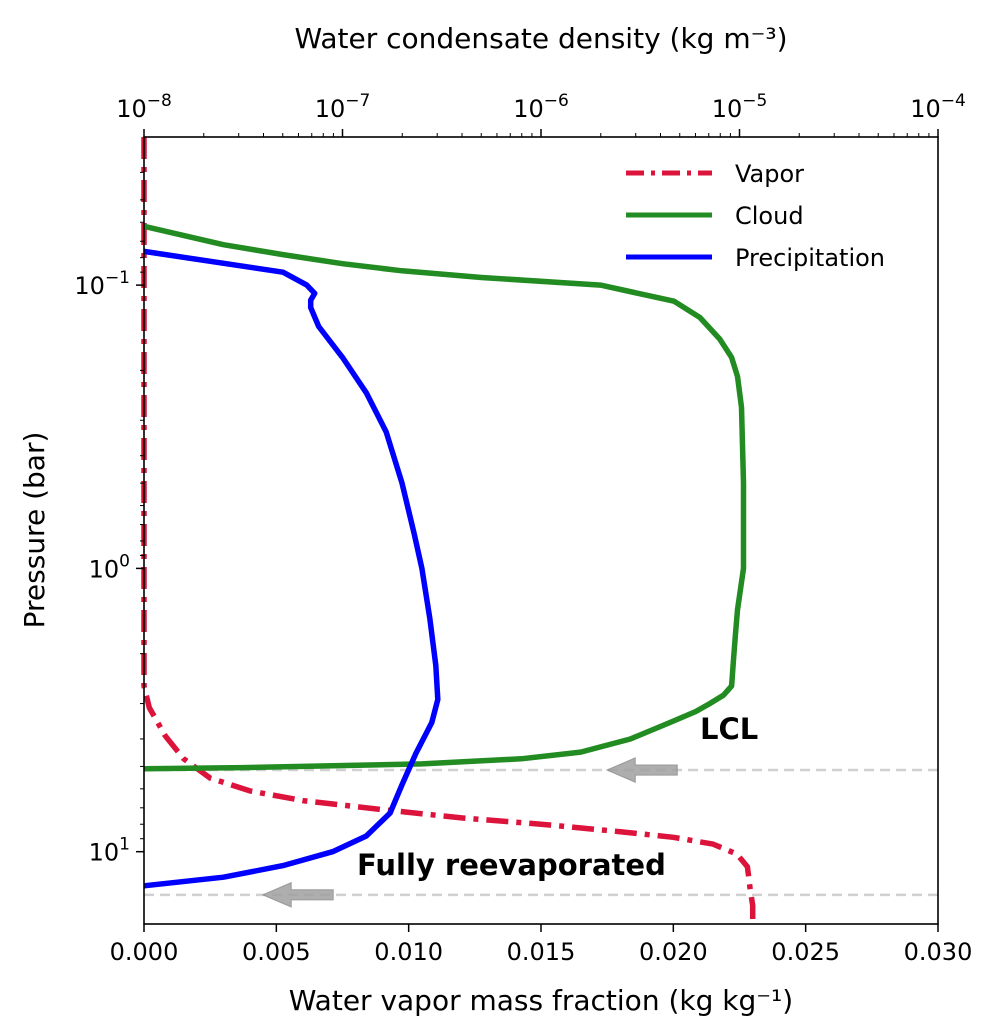  Describe the element at coordinates (540, 38) in the screenshot. I see `top-axis-title: Water condensate density (kg m⁻³)` at that location.